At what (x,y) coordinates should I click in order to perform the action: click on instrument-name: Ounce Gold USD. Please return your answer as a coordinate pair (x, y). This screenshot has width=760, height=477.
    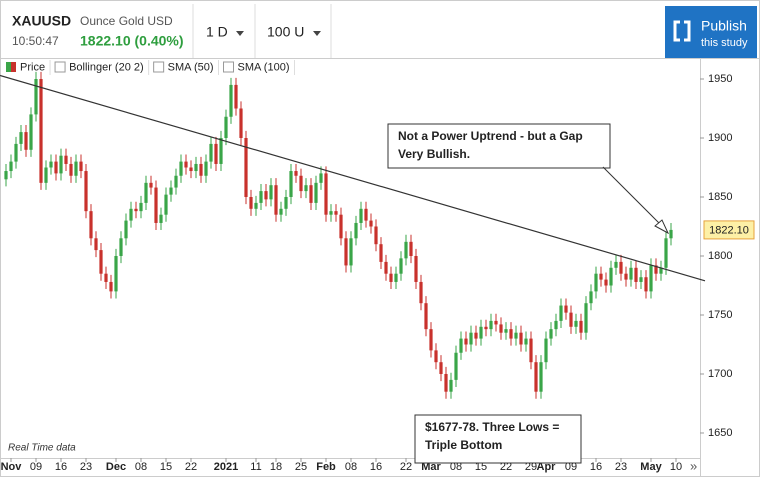
    Looking at the image, I should click on (126, 21).